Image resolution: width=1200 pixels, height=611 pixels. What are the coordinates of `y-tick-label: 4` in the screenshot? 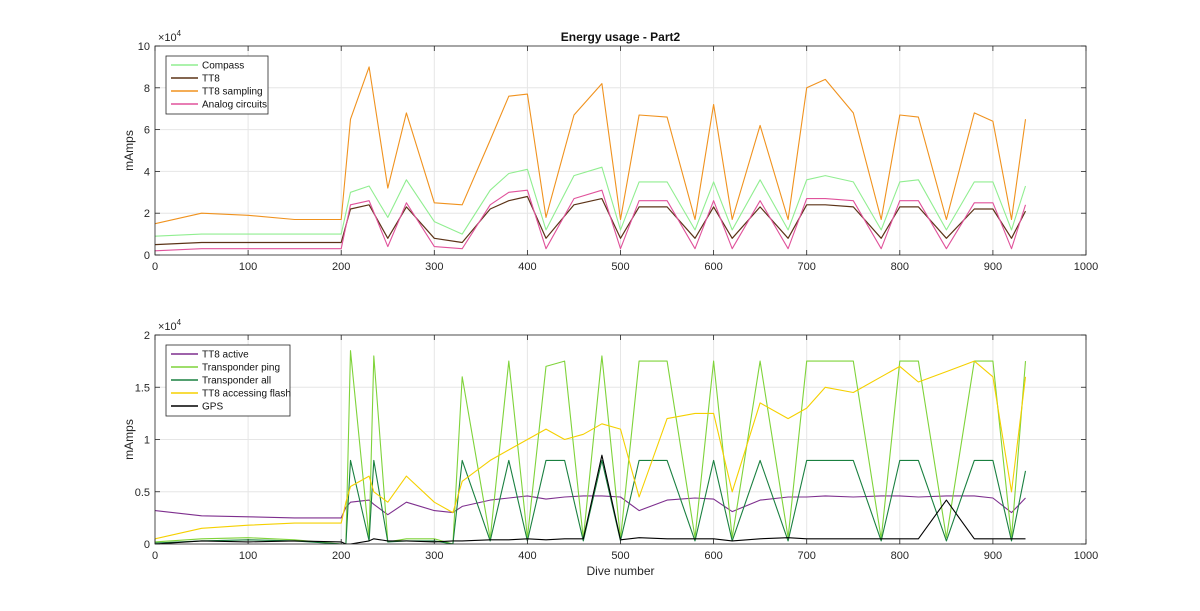 It's located at (147, 172).